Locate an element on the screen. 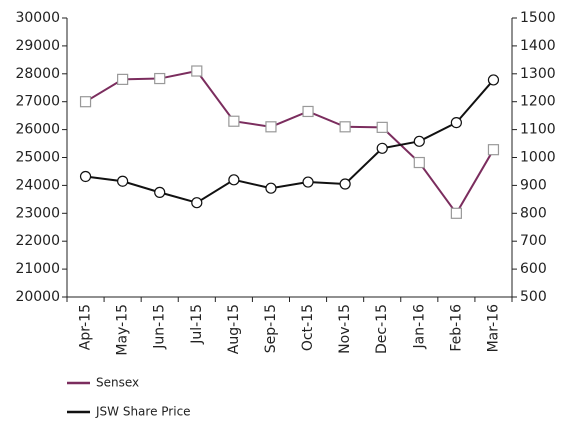 The height and width of the screenshot is (421, 579). y-tick-label: 29000 is located at coordinates (37, 46).